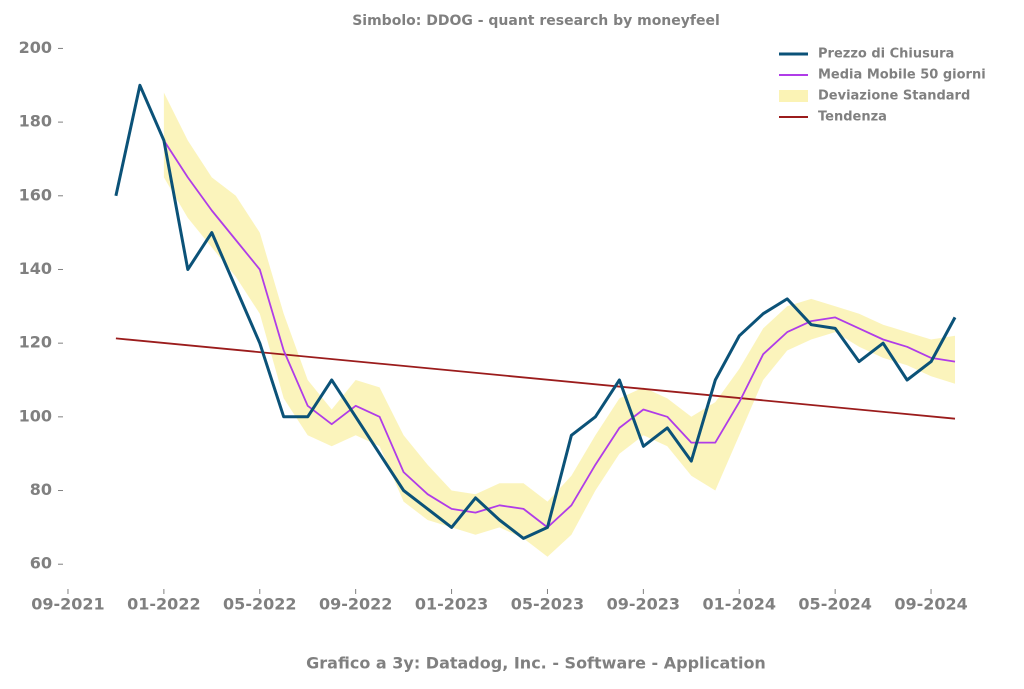 This screenshot has width=1024, height=689. What do you see at coordinates (35, 342) in the screenshot?
I see `y-tick-label: 120` at bounding box center [35, 342].